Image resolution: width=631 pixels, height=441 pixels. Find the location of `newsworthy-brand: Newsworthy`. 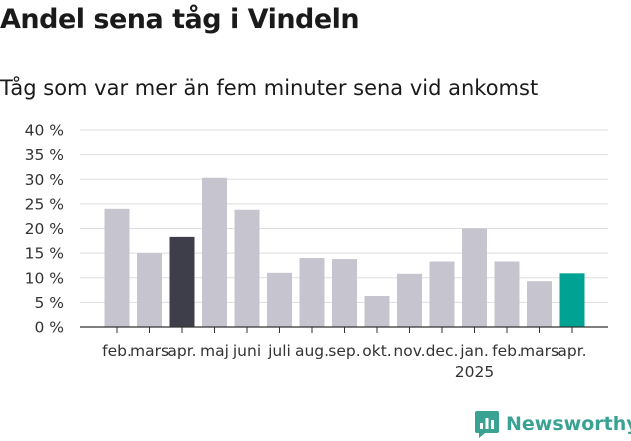

newsworthy-brand: Newsworthy is located at coordinates (552, 424).